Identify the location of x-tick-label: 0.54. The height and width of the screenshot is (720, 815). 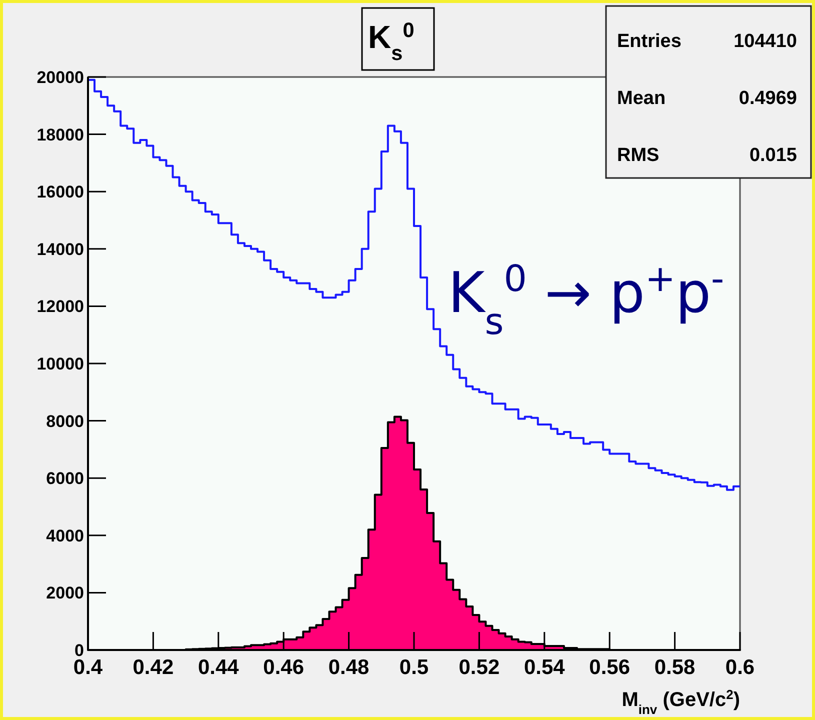
(545, 667).